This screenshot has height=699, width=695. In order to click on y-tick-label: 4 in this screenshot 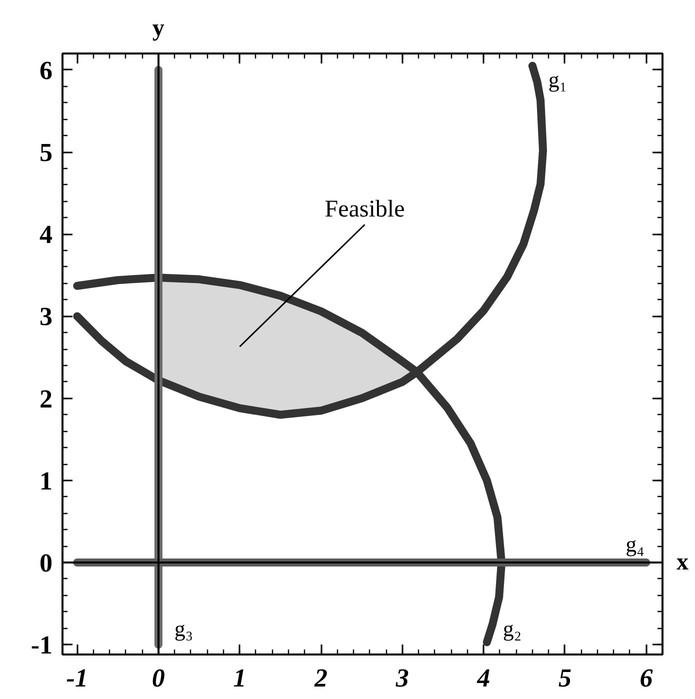, I will do `click(46, 235)`.